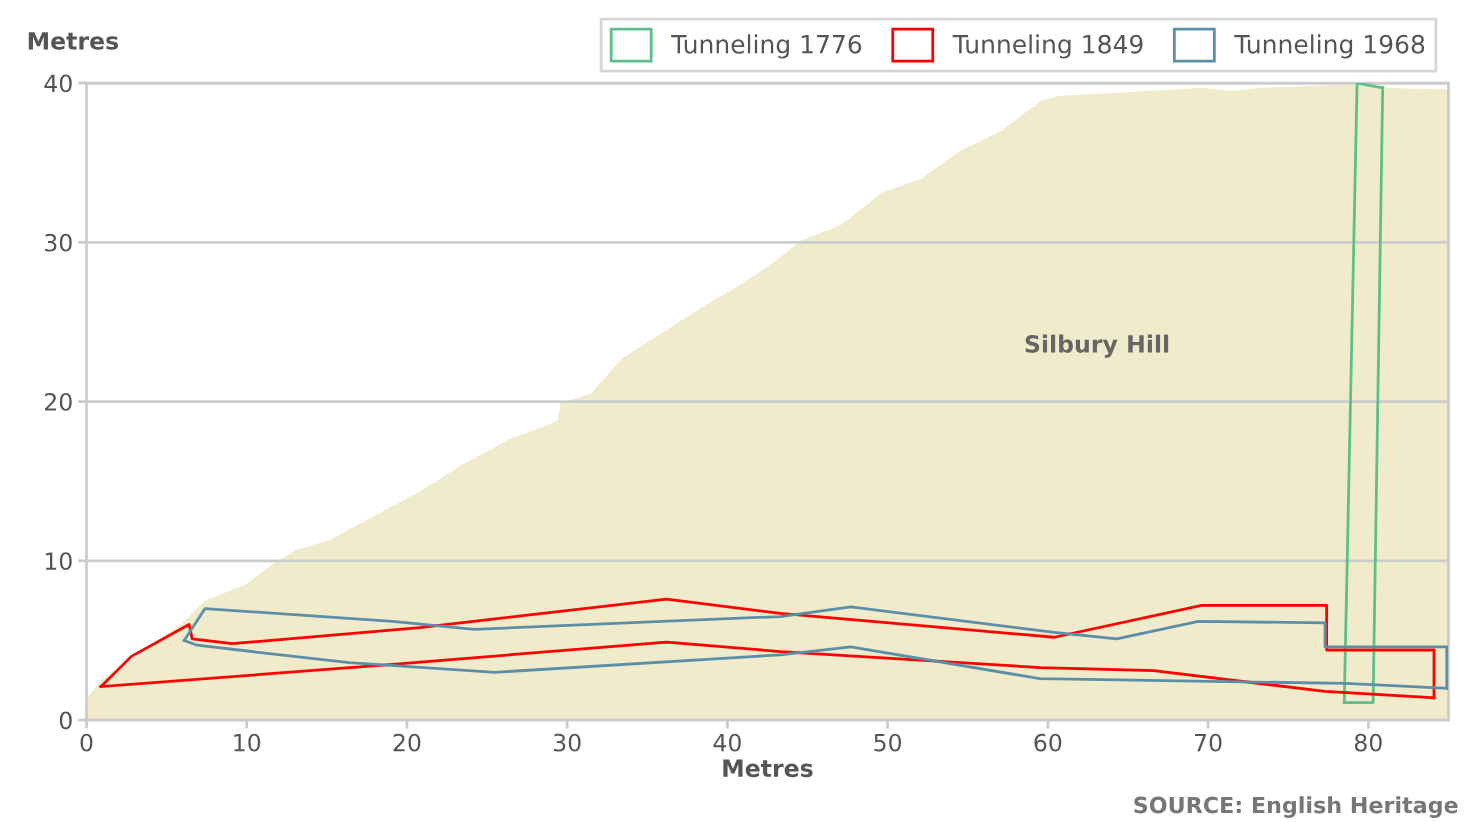  Describe the element at coordinates (567, 742) in the screenshot. I see `x-tick-label: 30` at that location.